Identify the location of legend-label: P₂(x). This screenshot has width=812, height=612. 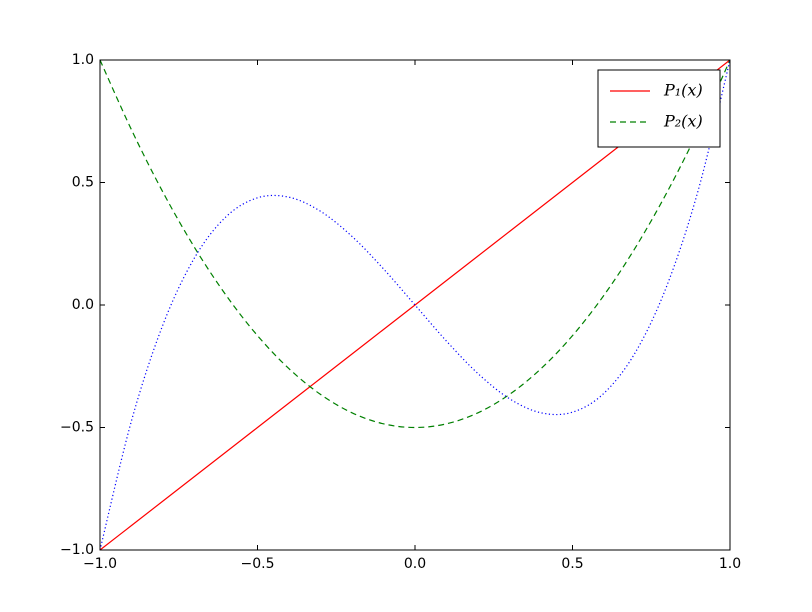
(683, 121).